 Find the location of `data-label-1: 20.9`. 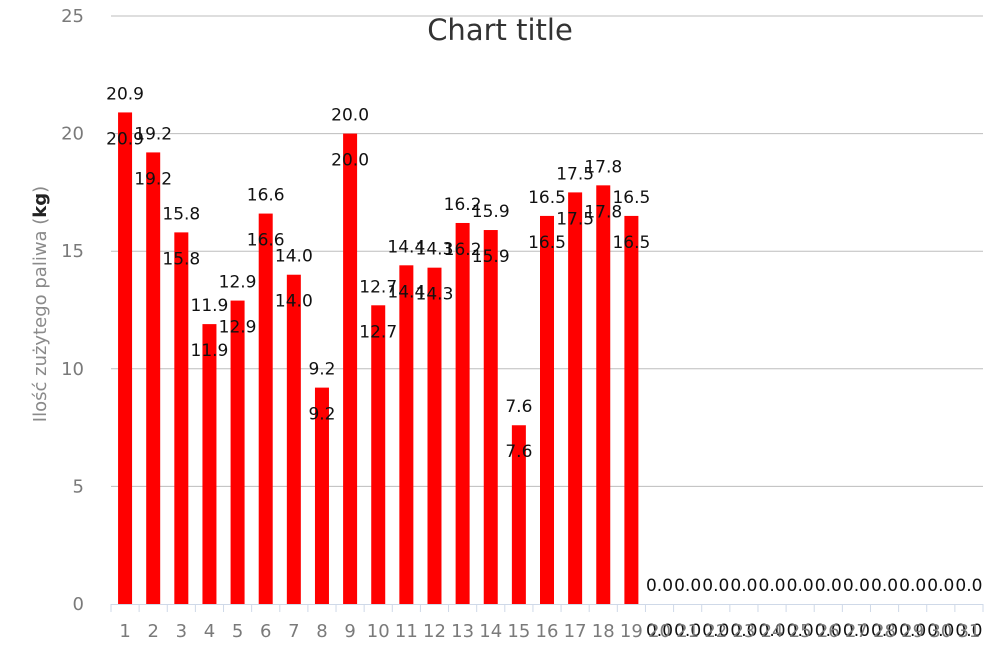

data-label-1: 20.9 is located at coordinates (125, 94).